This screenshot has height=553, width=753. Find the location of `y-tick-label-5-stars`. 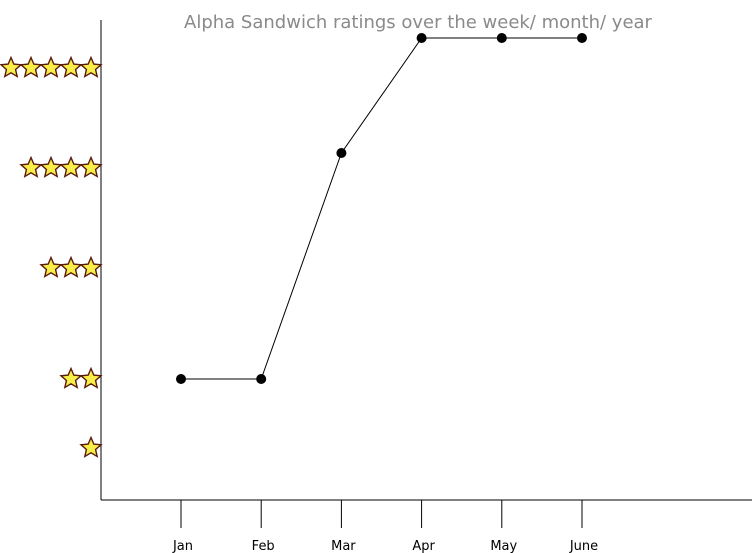

y-tick-label-5-stars is located at coordinates (51, 66).